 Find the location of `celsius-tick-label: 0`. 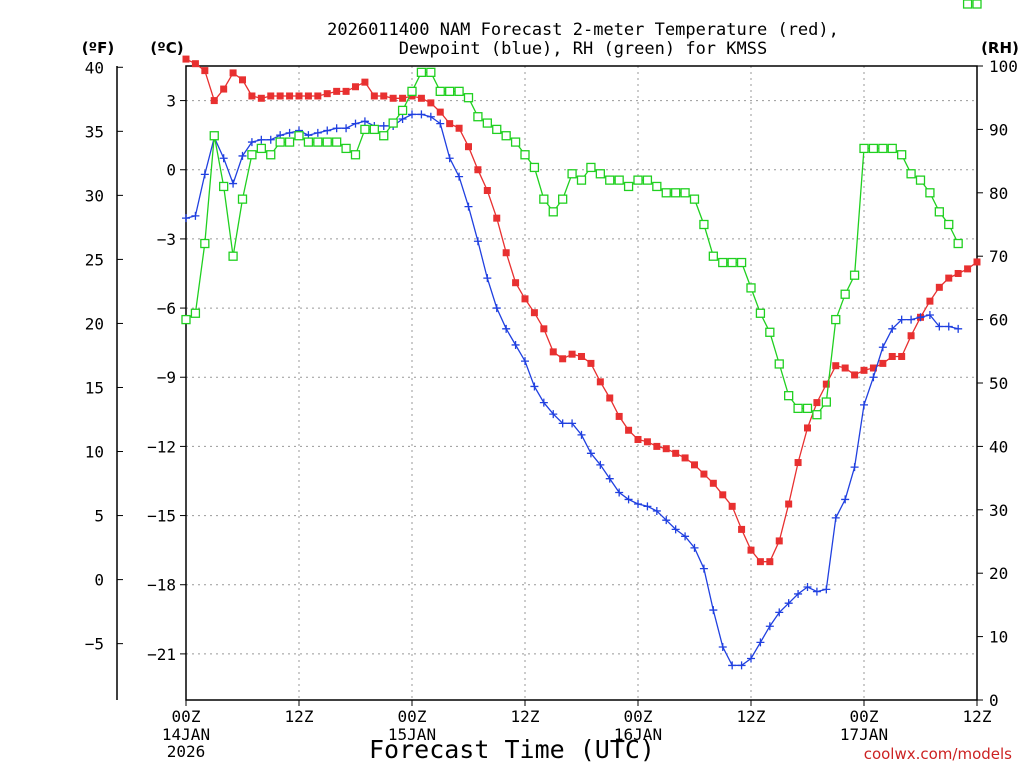

celsius-tick-label: 0 is located at coordinates (171, 170).